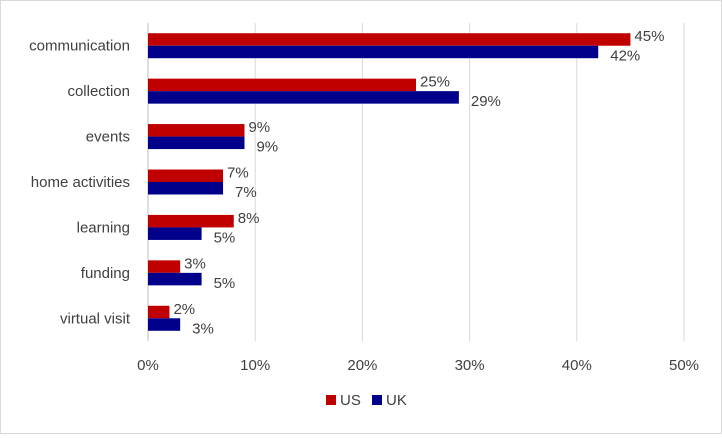  What do you see at coordinates (95, 318) in the screenshot?
I see `category-label: virtual visit` at bounding box center [95, 318].